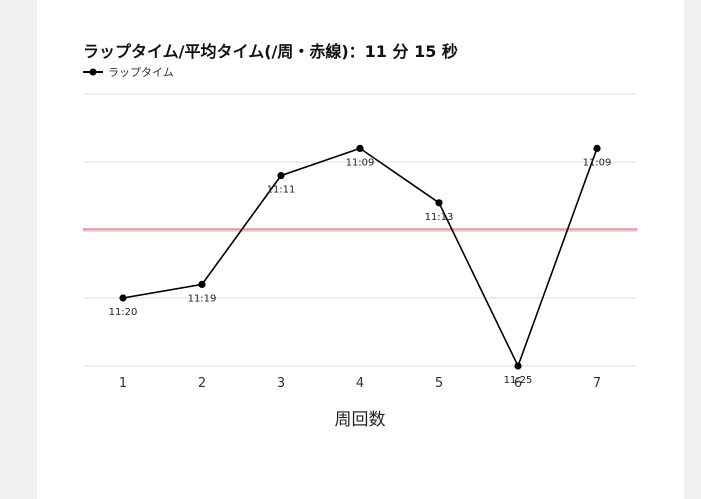 The image size is (701, 499). What do you see at coordinates (281, 383) in the screenshot?
I see `x-tick-label-3: 3` at bounding box center [281, 383].